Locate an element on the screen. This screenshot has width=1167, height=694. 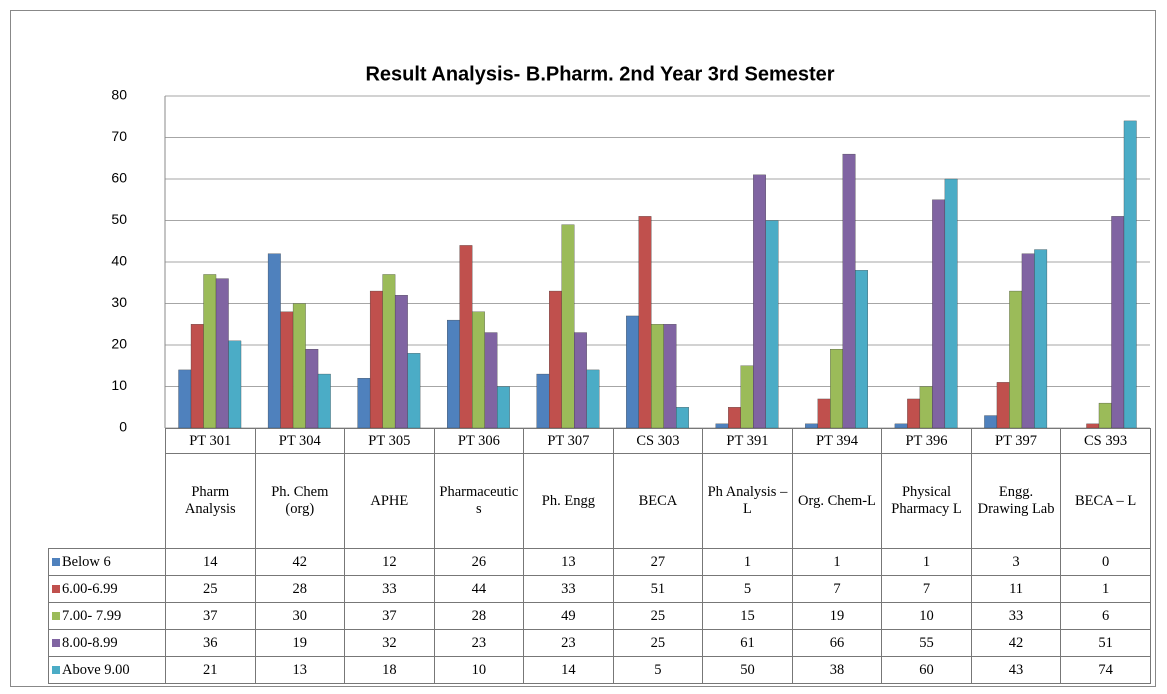
value-cell: 36 is located at coordinates (210, 643).